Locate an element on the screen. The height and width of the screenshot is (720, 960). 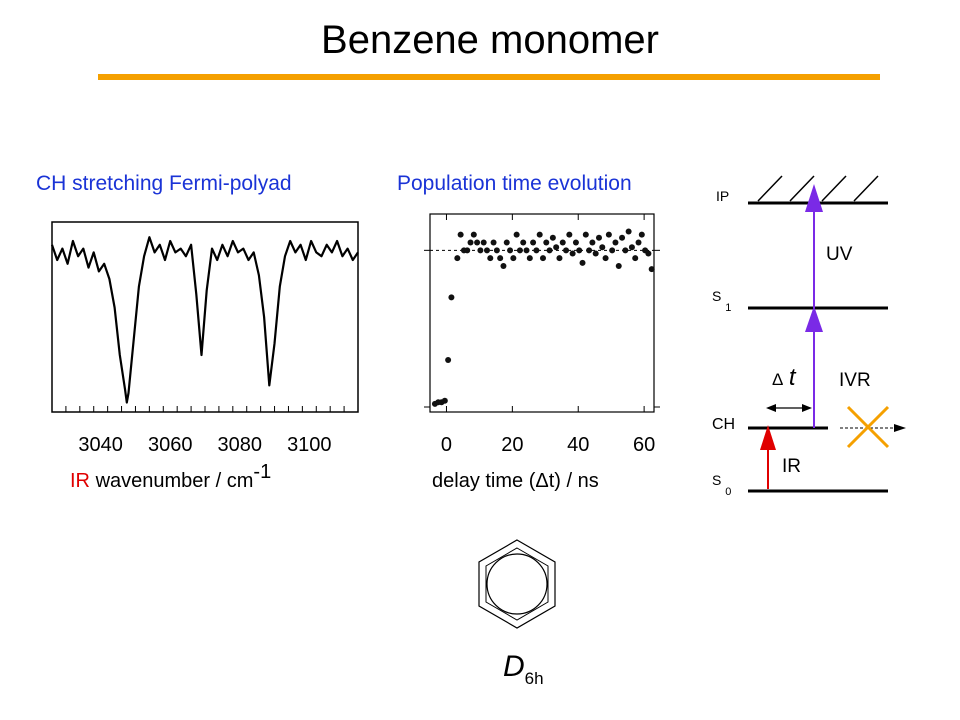
ir-tick-label: 3100 is located at coordinates (309, 445).